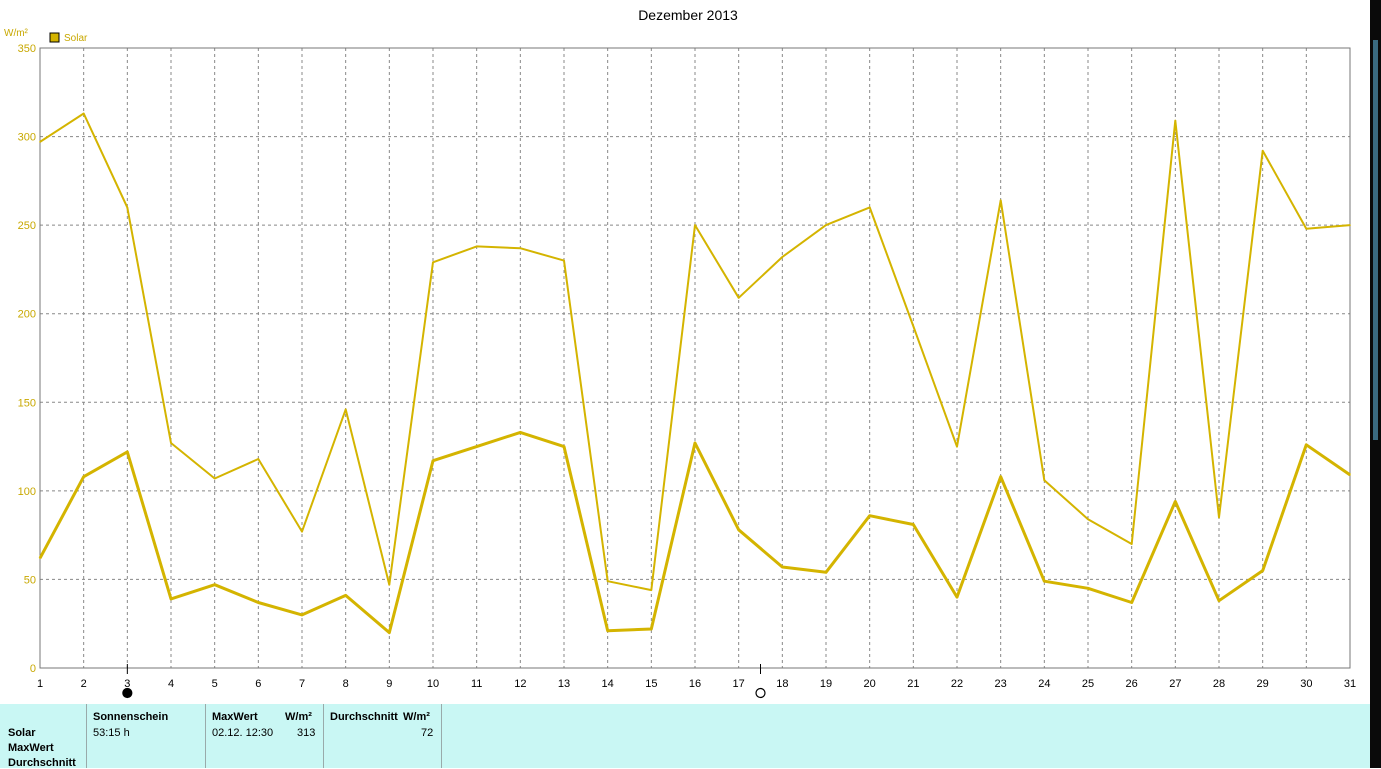 This screenshot has height=769, width=1381. Describe the element at coordinates (302, 684) in the screenshot. I see `x-tick-label: 7` at that location.